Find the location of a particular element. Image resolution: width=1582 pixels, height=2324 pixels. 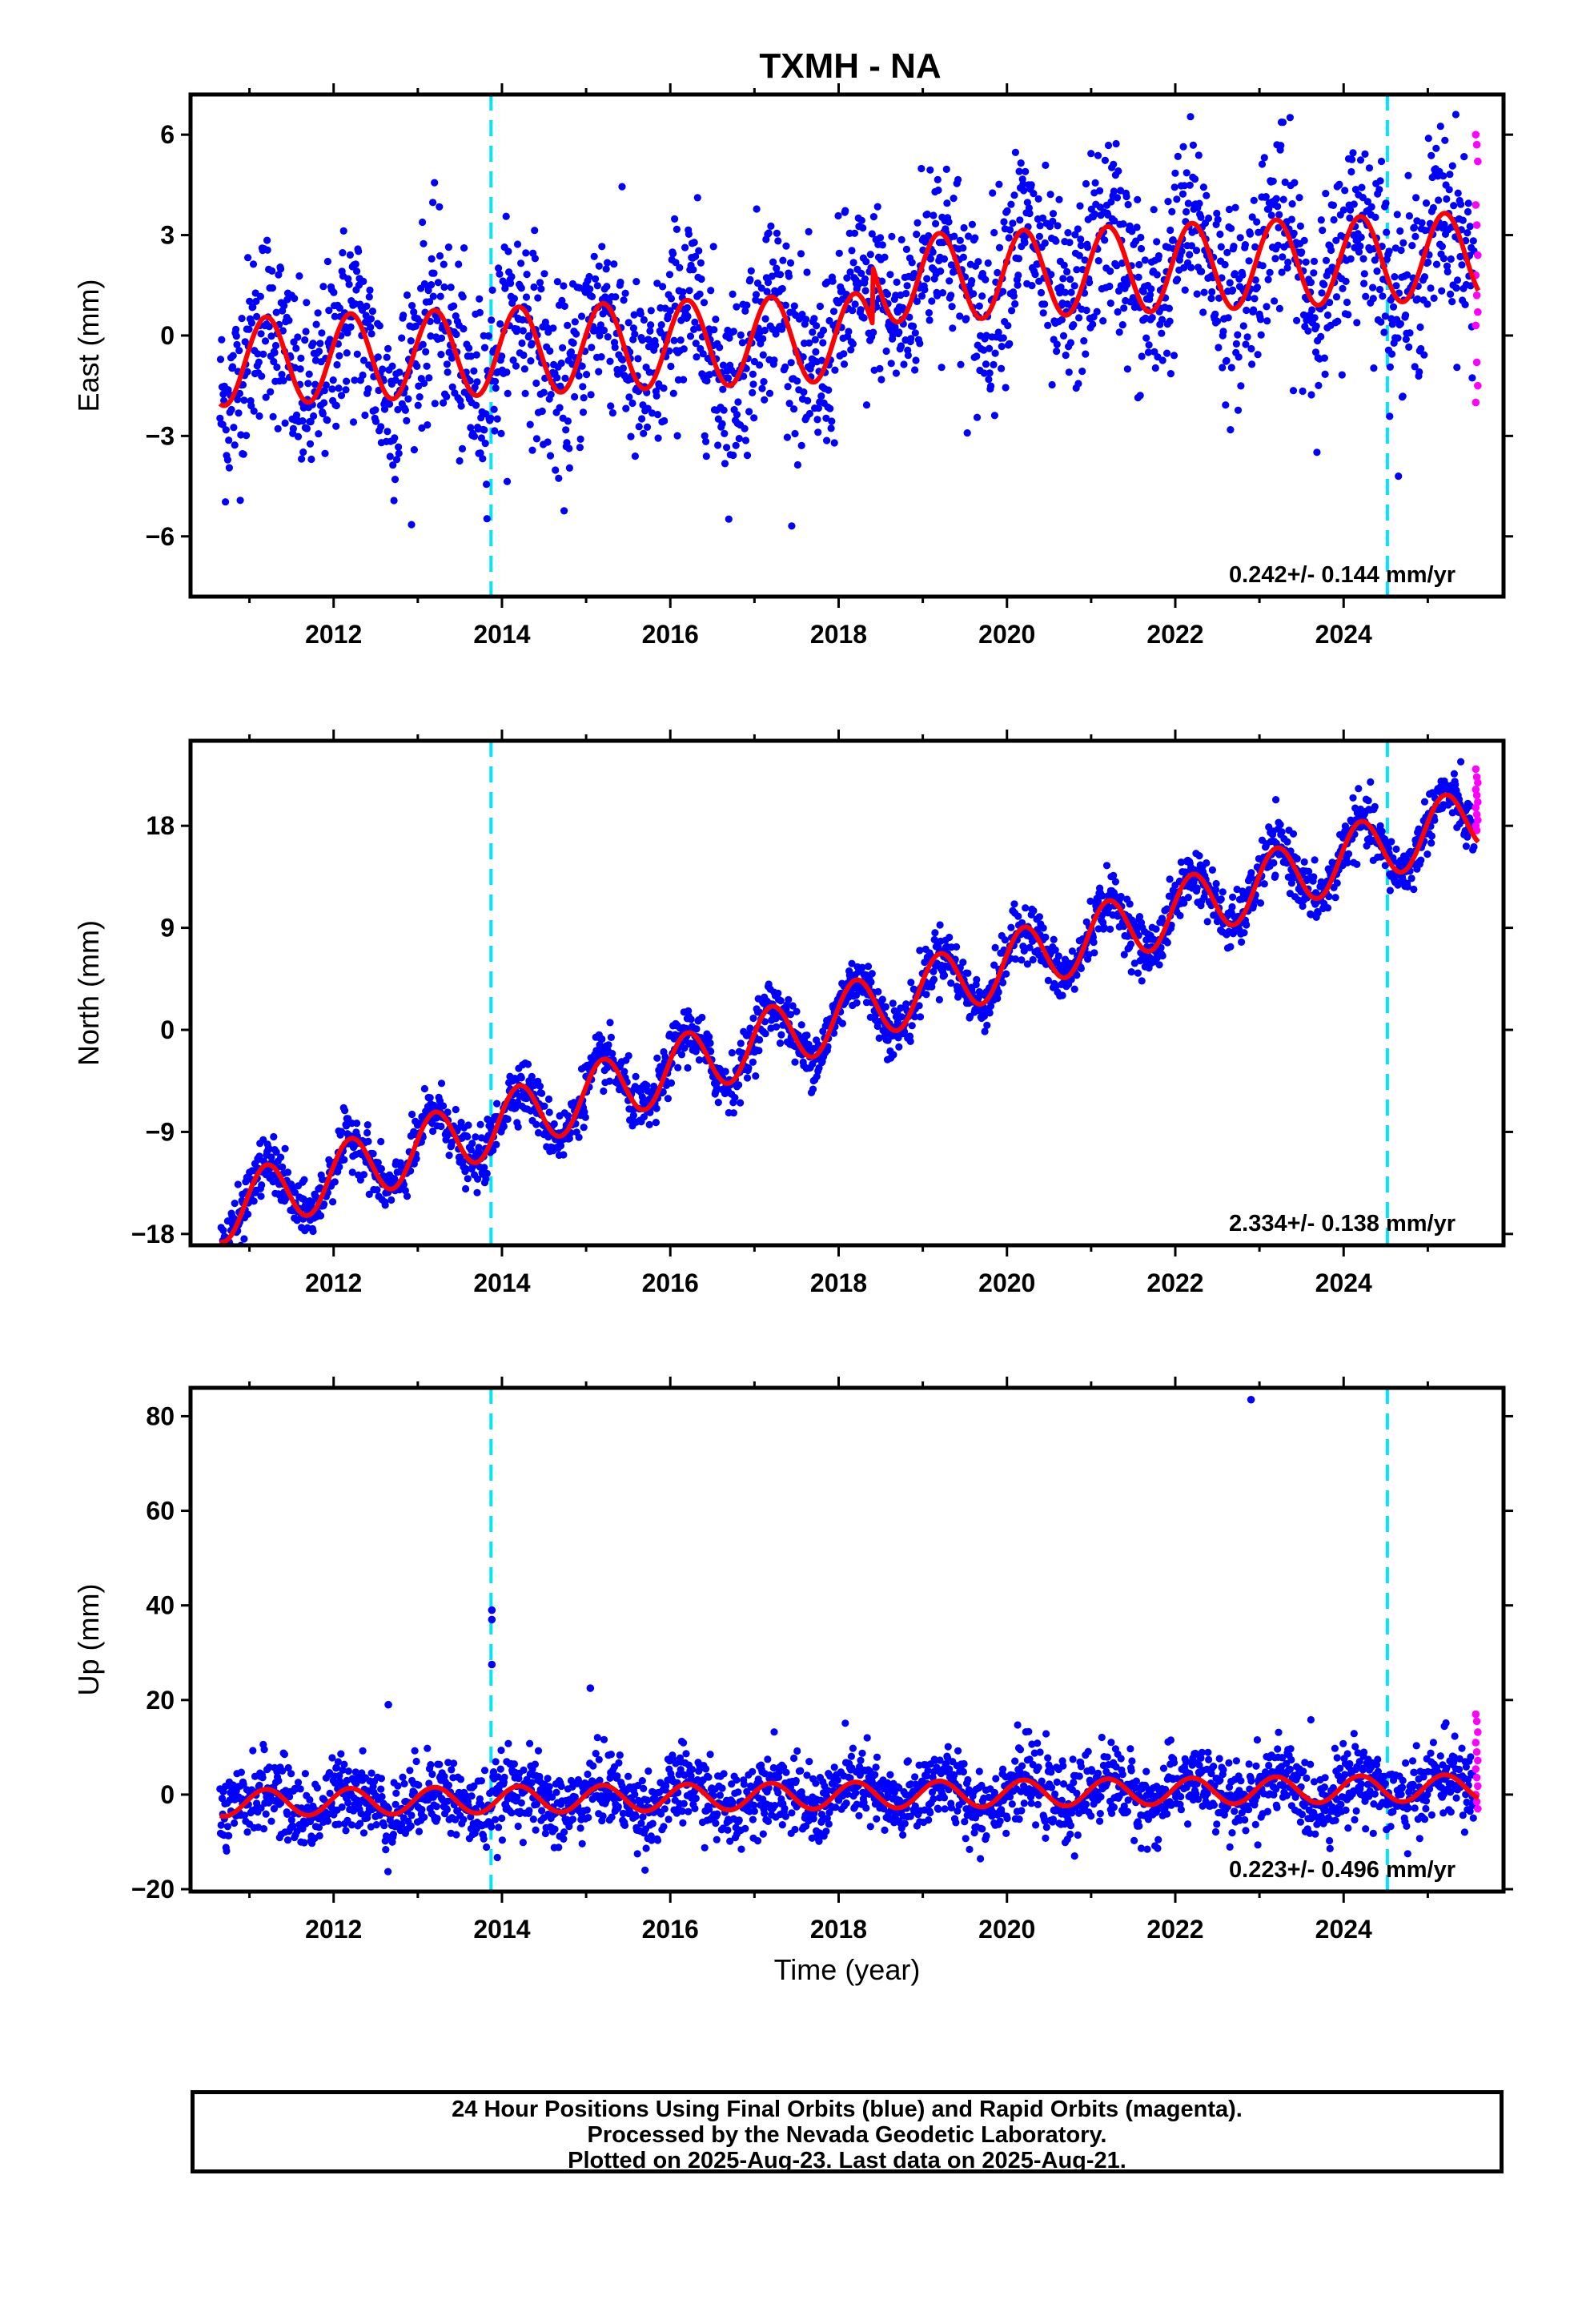

x-tick-label-north: 2016 is located at coordinates (671, 1283).